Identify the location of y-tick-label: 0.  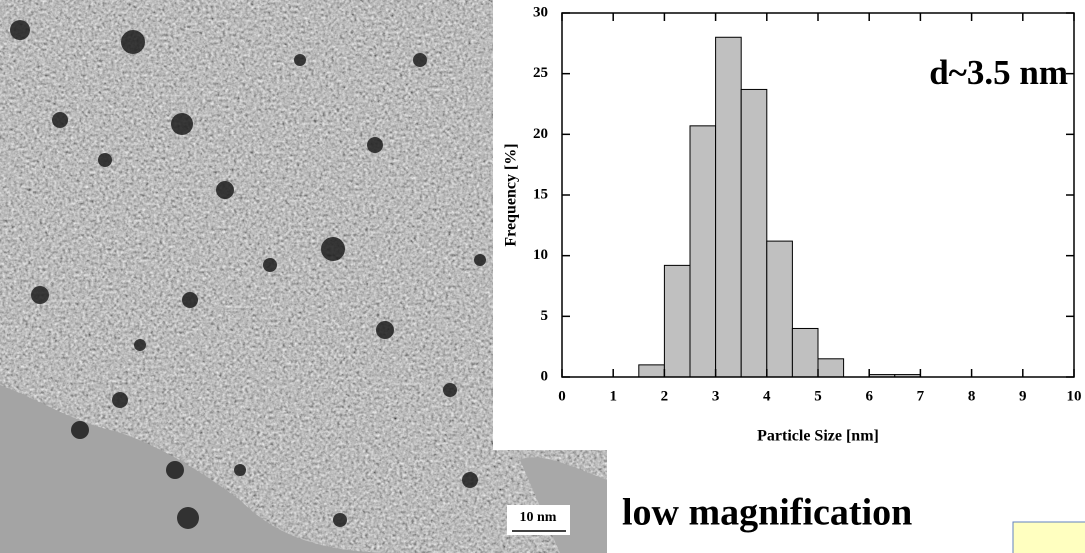
(545, 376).